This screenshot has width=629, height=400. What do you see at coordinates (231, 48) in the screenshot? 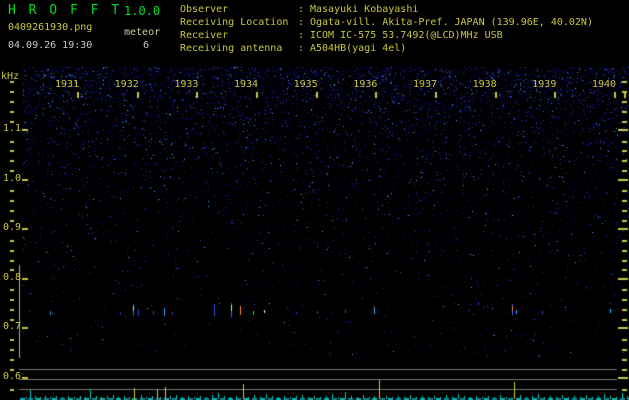
I see `info-label-antenna: Receiving antenna` at bounding box center [231, 48].